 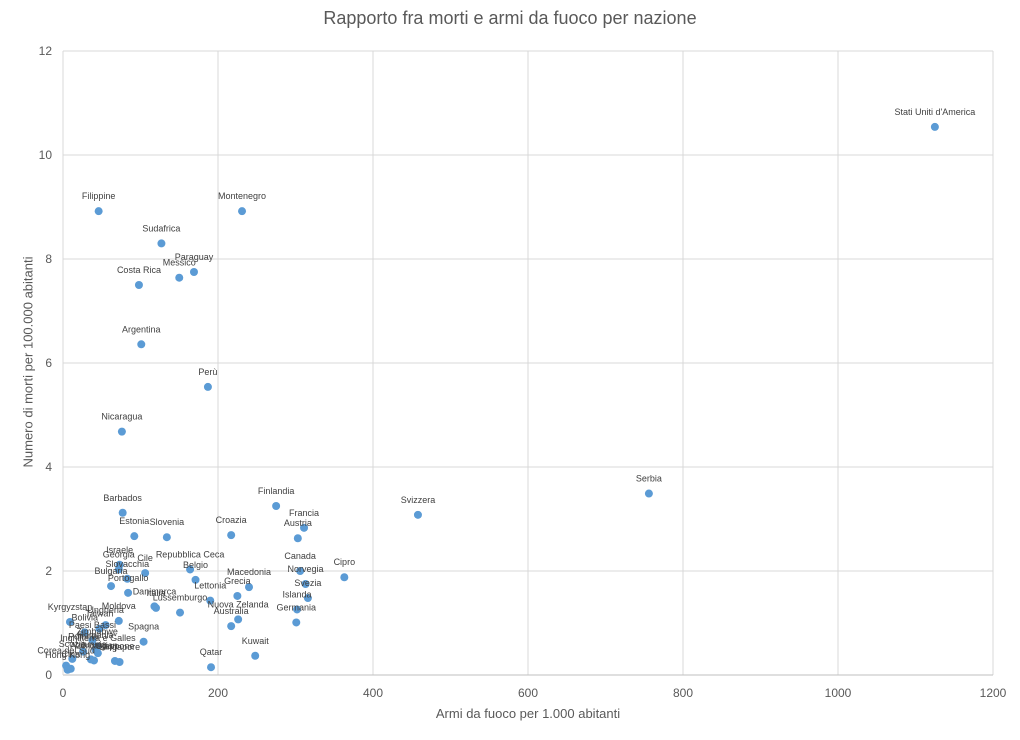 I want to click on data-label: Nicaragua, so click(x=121, y=417).